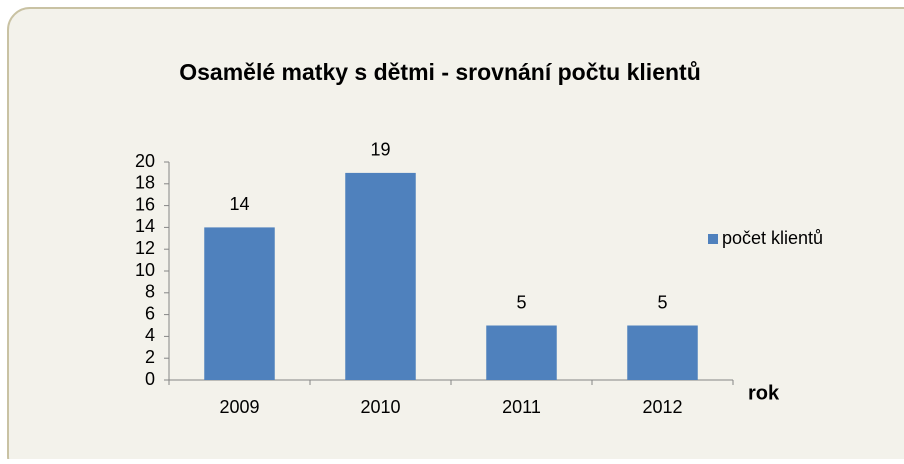 This screenshot has width=904, height=464. I want to click on y-tick-label: 14, so click(145, 226).